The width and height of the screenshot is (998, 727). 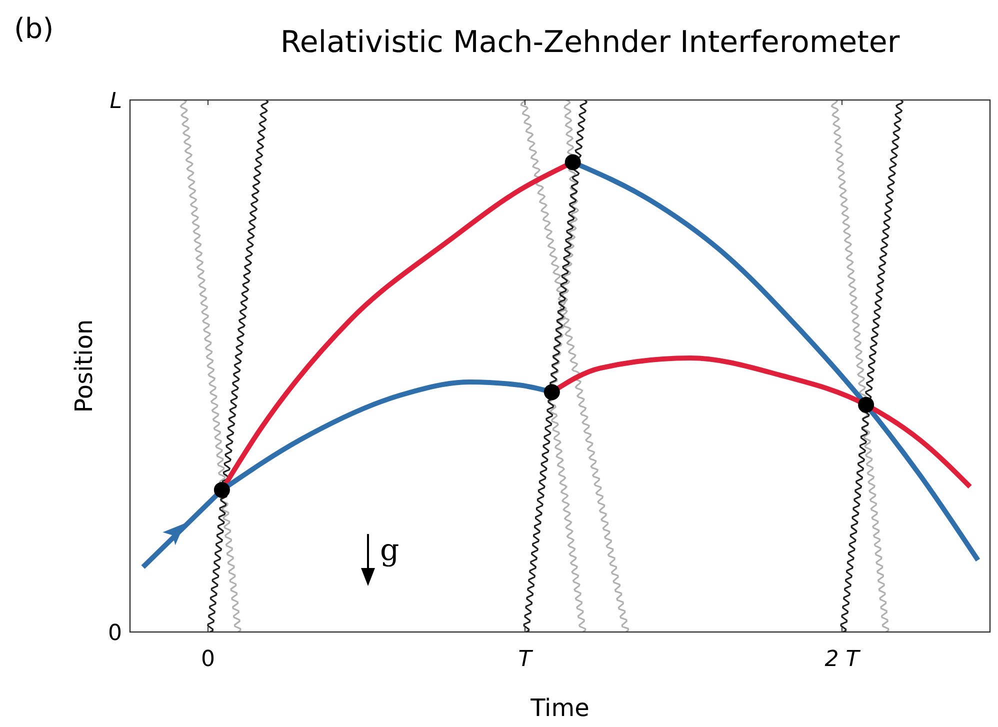 What do you see at coordinates (115, 633) in the screenshot?
I see `text: 0` at bounding box center [115, 633].